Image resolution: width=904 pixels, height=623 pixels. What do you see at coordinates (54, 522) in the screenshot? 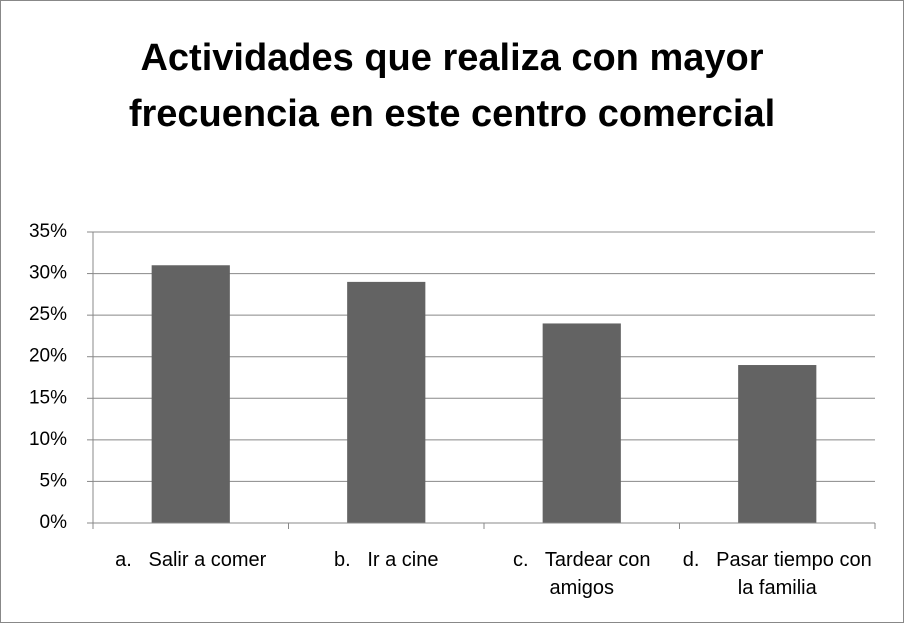
I see `y-tick-label: 0%` at bounding box center [54, 522].